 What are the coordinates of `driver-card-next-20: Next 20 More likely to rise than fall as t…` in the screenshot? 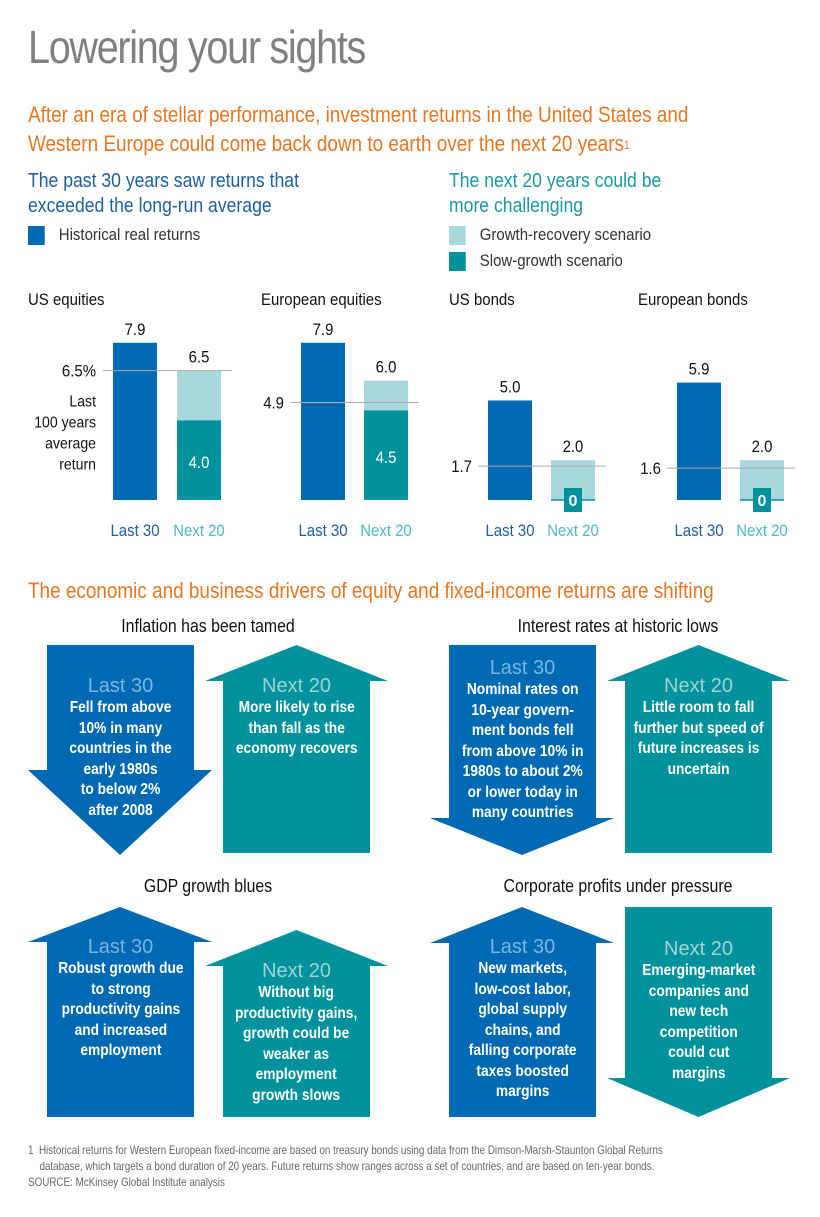 It's located at (296, 717).